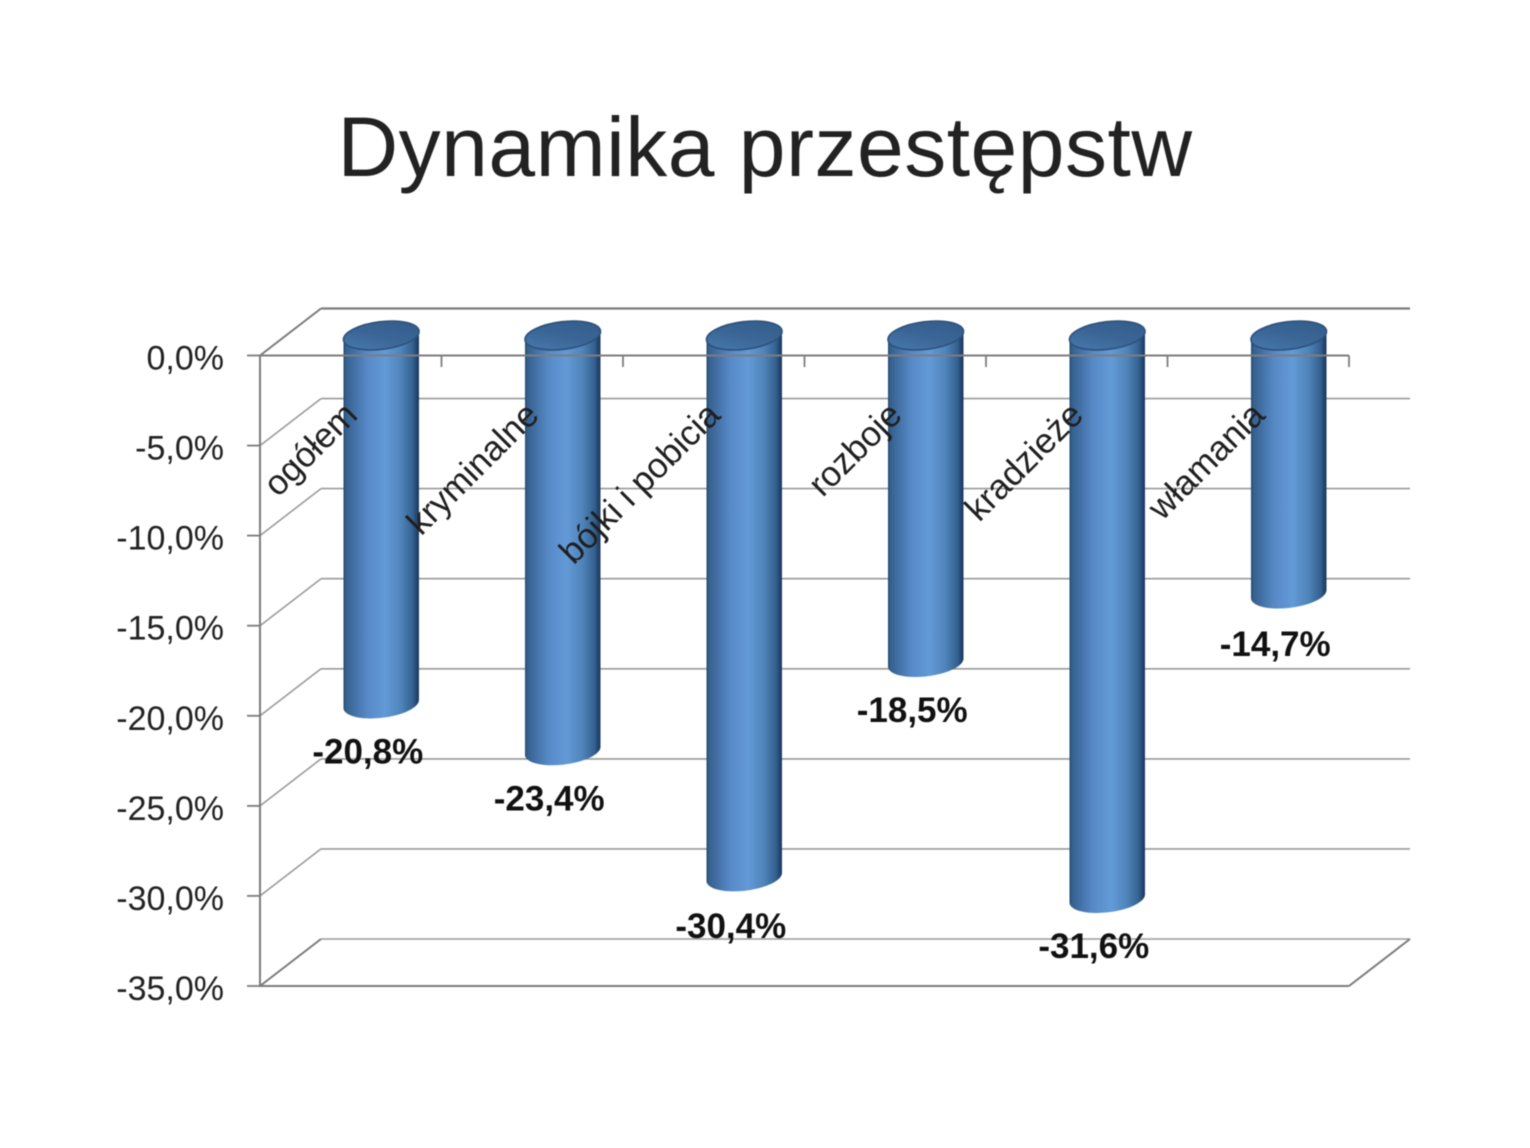 This screenshot has height=1148, width=1530. What do you see at coordinates (179, 449) in the screenshot?
I see `svg-text: -5,0%` at bounding box center [179, 449].